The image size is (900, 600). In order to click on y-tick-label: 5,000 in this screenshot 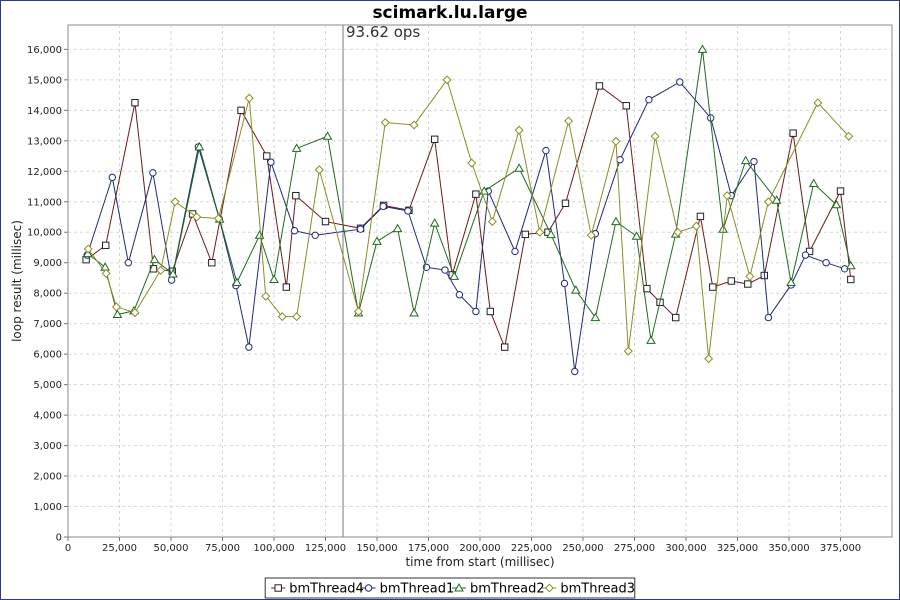, I will do `click(47, 385)`.